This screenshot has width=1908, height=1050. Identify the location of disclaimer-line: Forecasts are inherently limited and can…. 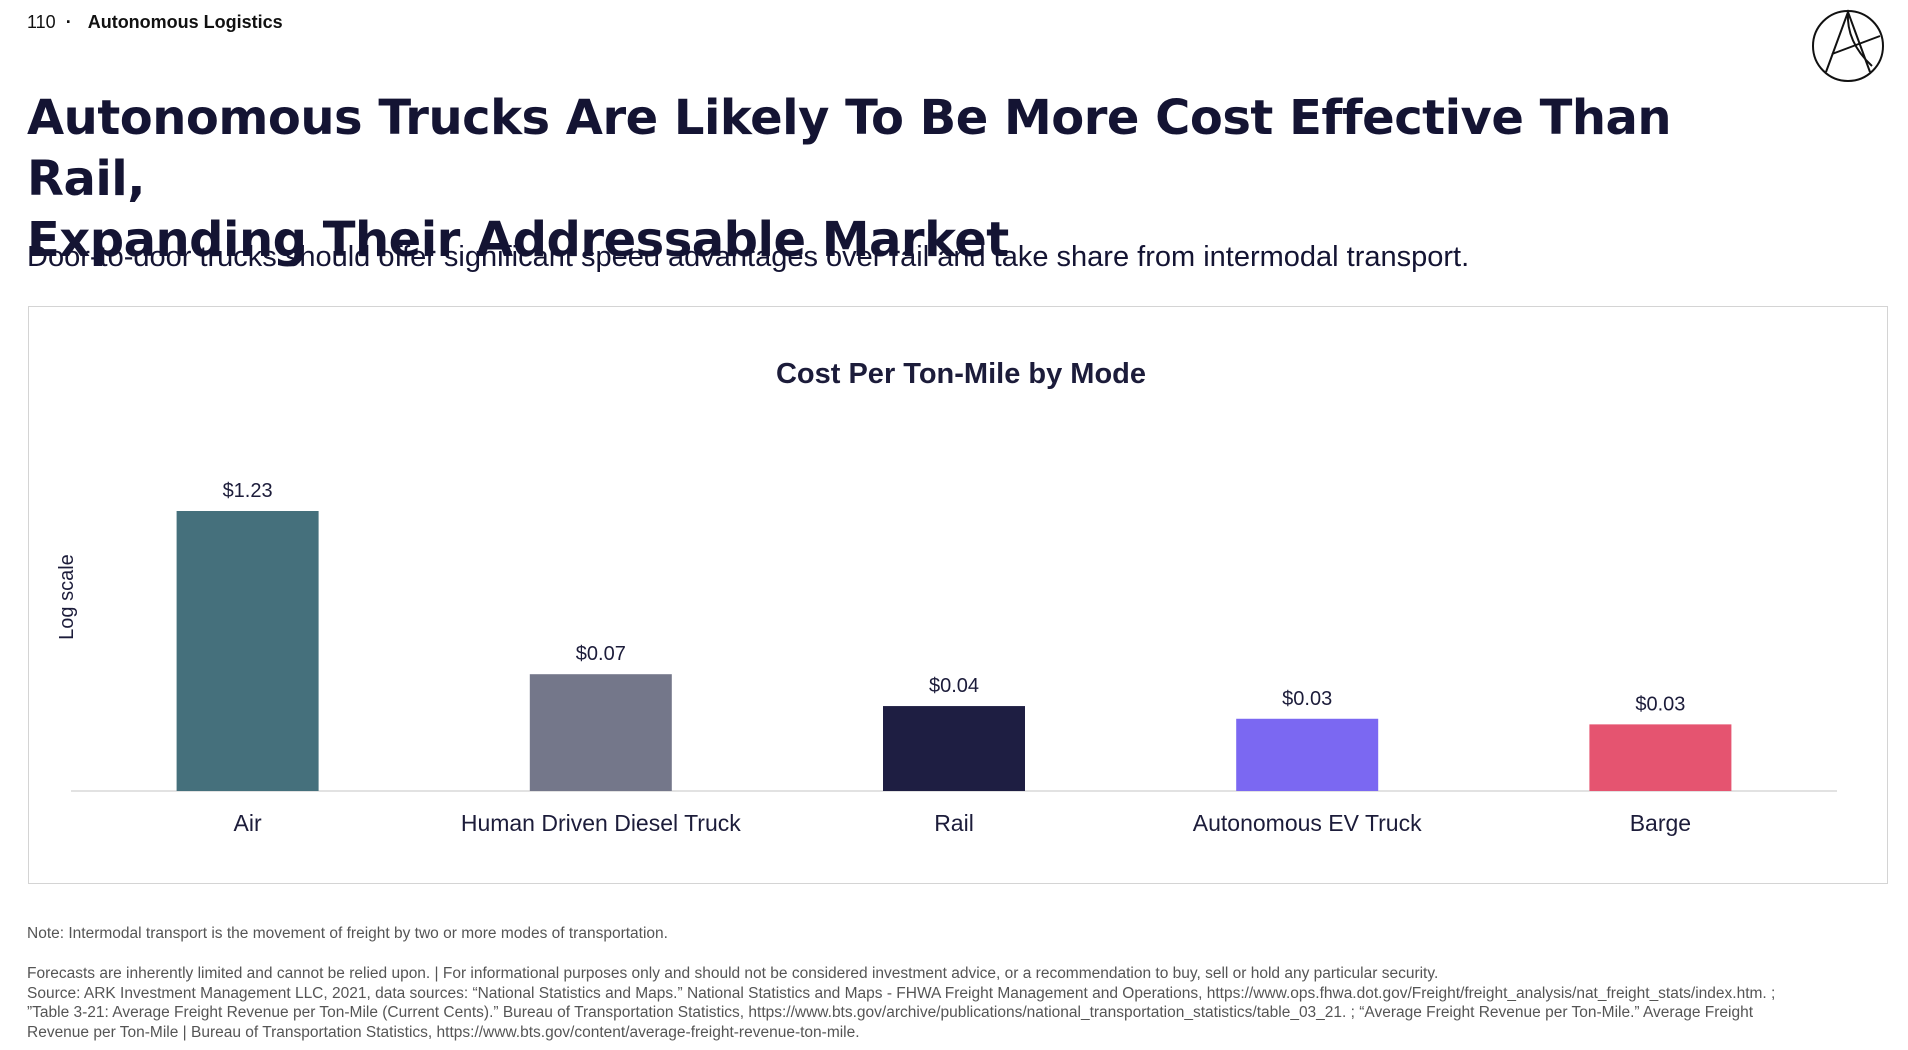
(733, 973).